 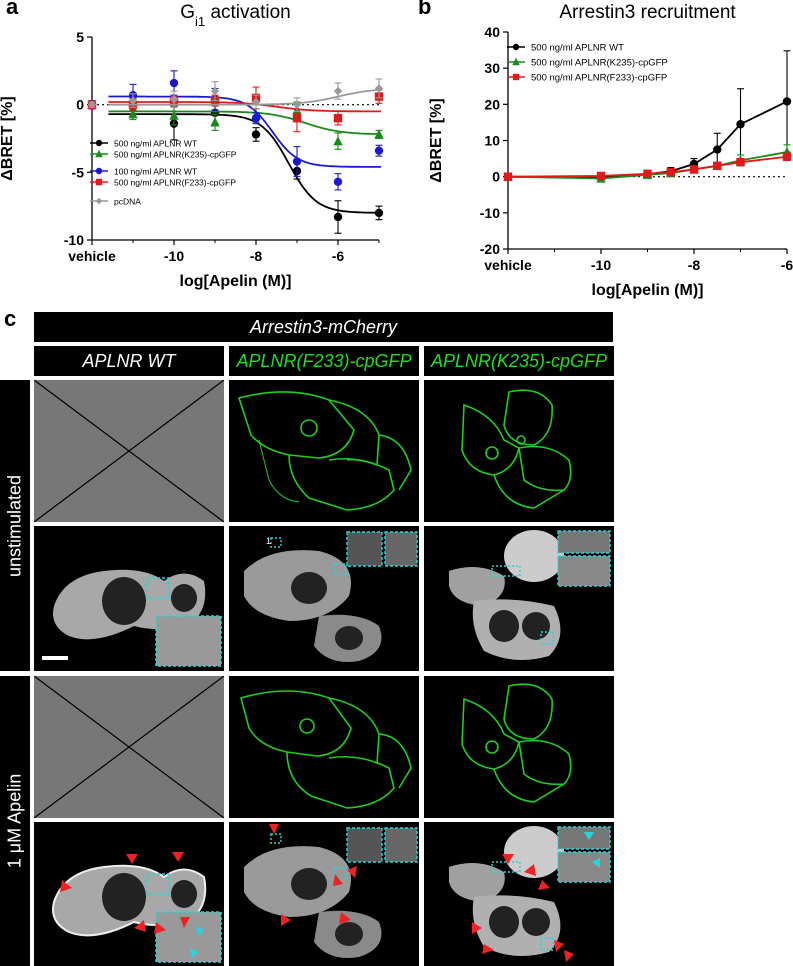 I want to click on column-header-wt-text: APLNR WT, so click(x=129, y=360).